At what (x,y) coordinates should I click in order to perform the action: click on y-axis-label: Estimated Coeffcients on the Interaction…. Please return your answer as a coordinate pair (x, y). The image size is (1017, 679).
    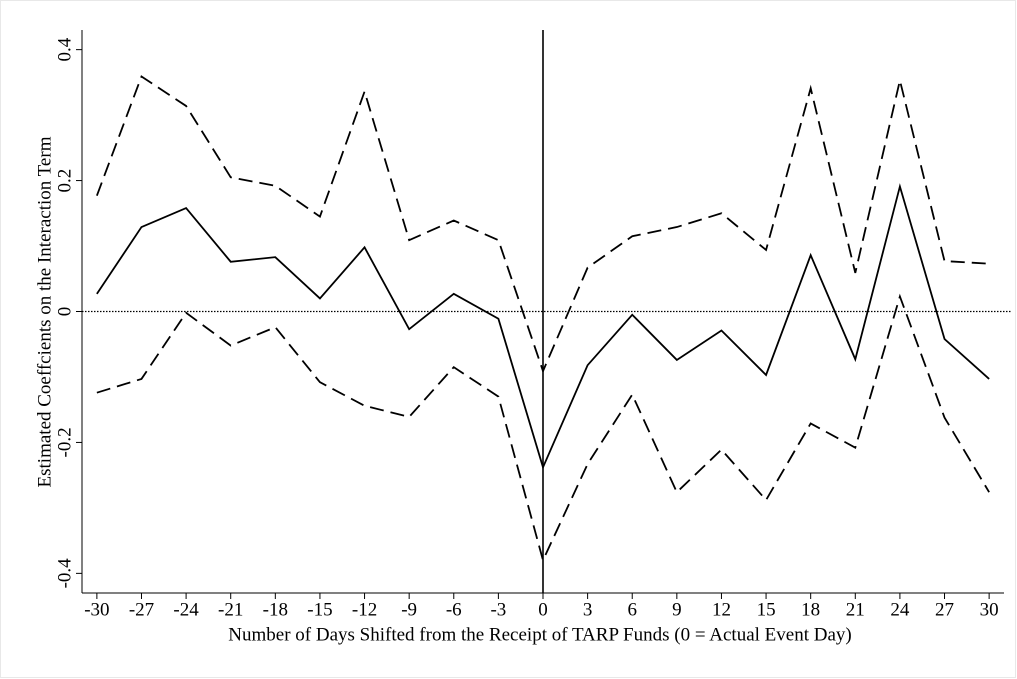
    Looking at the image, I should click on (44, 311).